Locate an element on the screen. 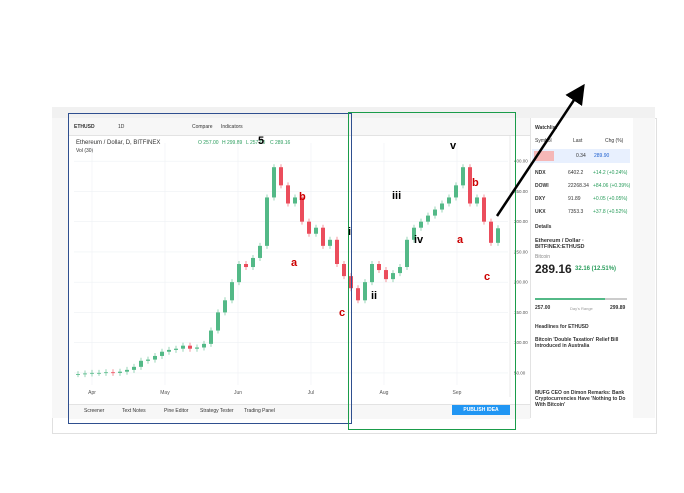 The image size is (684, 493). cell: DXY is located at coordinates (540, 199).